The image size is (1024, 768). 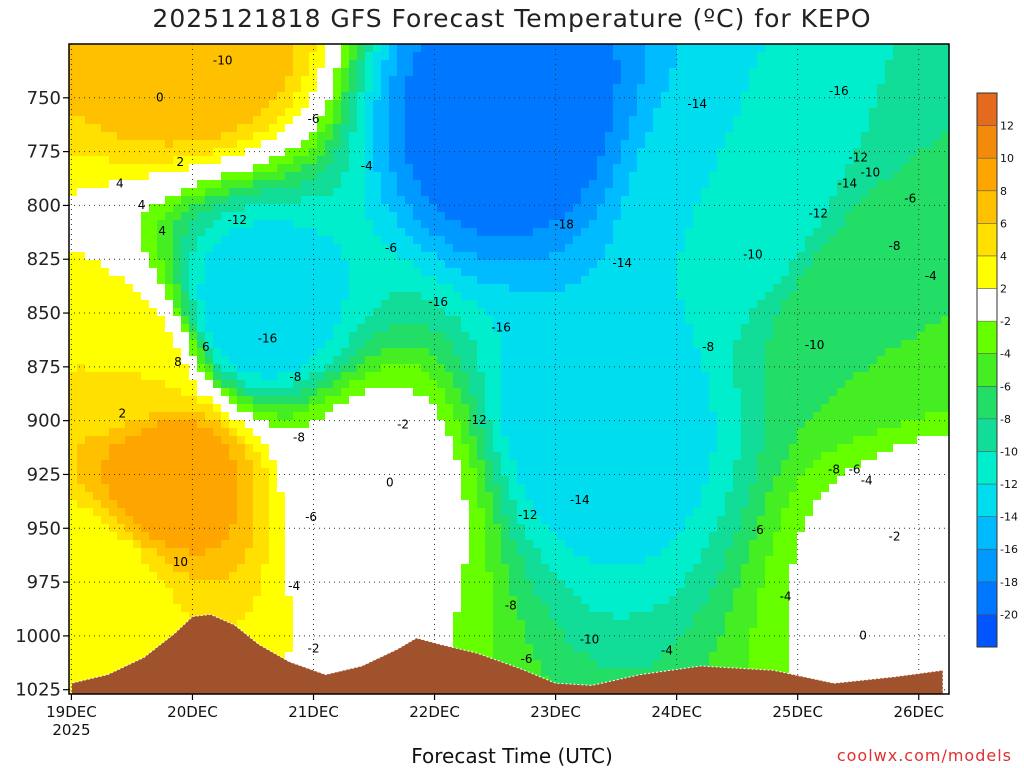 I want to click on x-tick-label: 20DEC, so click(x=192, y=712).